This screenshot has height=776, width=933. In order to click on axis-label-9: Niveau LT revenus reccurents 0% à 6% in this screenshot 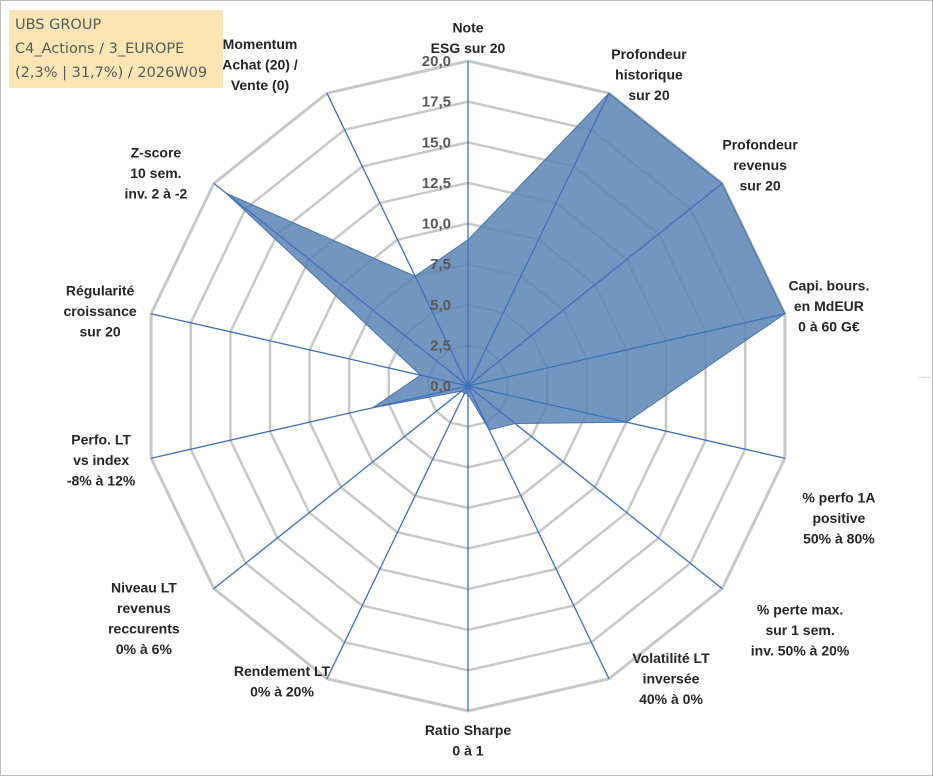, I will do `click(144, 619)`.